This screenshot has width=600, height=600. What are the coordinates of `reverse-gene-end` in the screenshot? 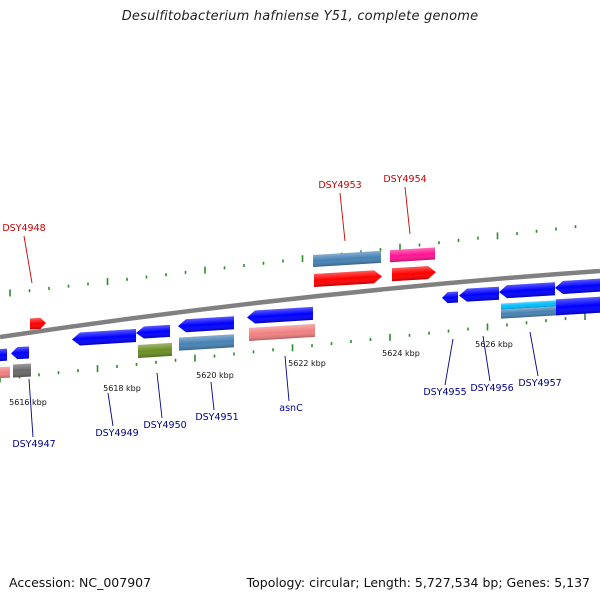 It's located at (578, 306).